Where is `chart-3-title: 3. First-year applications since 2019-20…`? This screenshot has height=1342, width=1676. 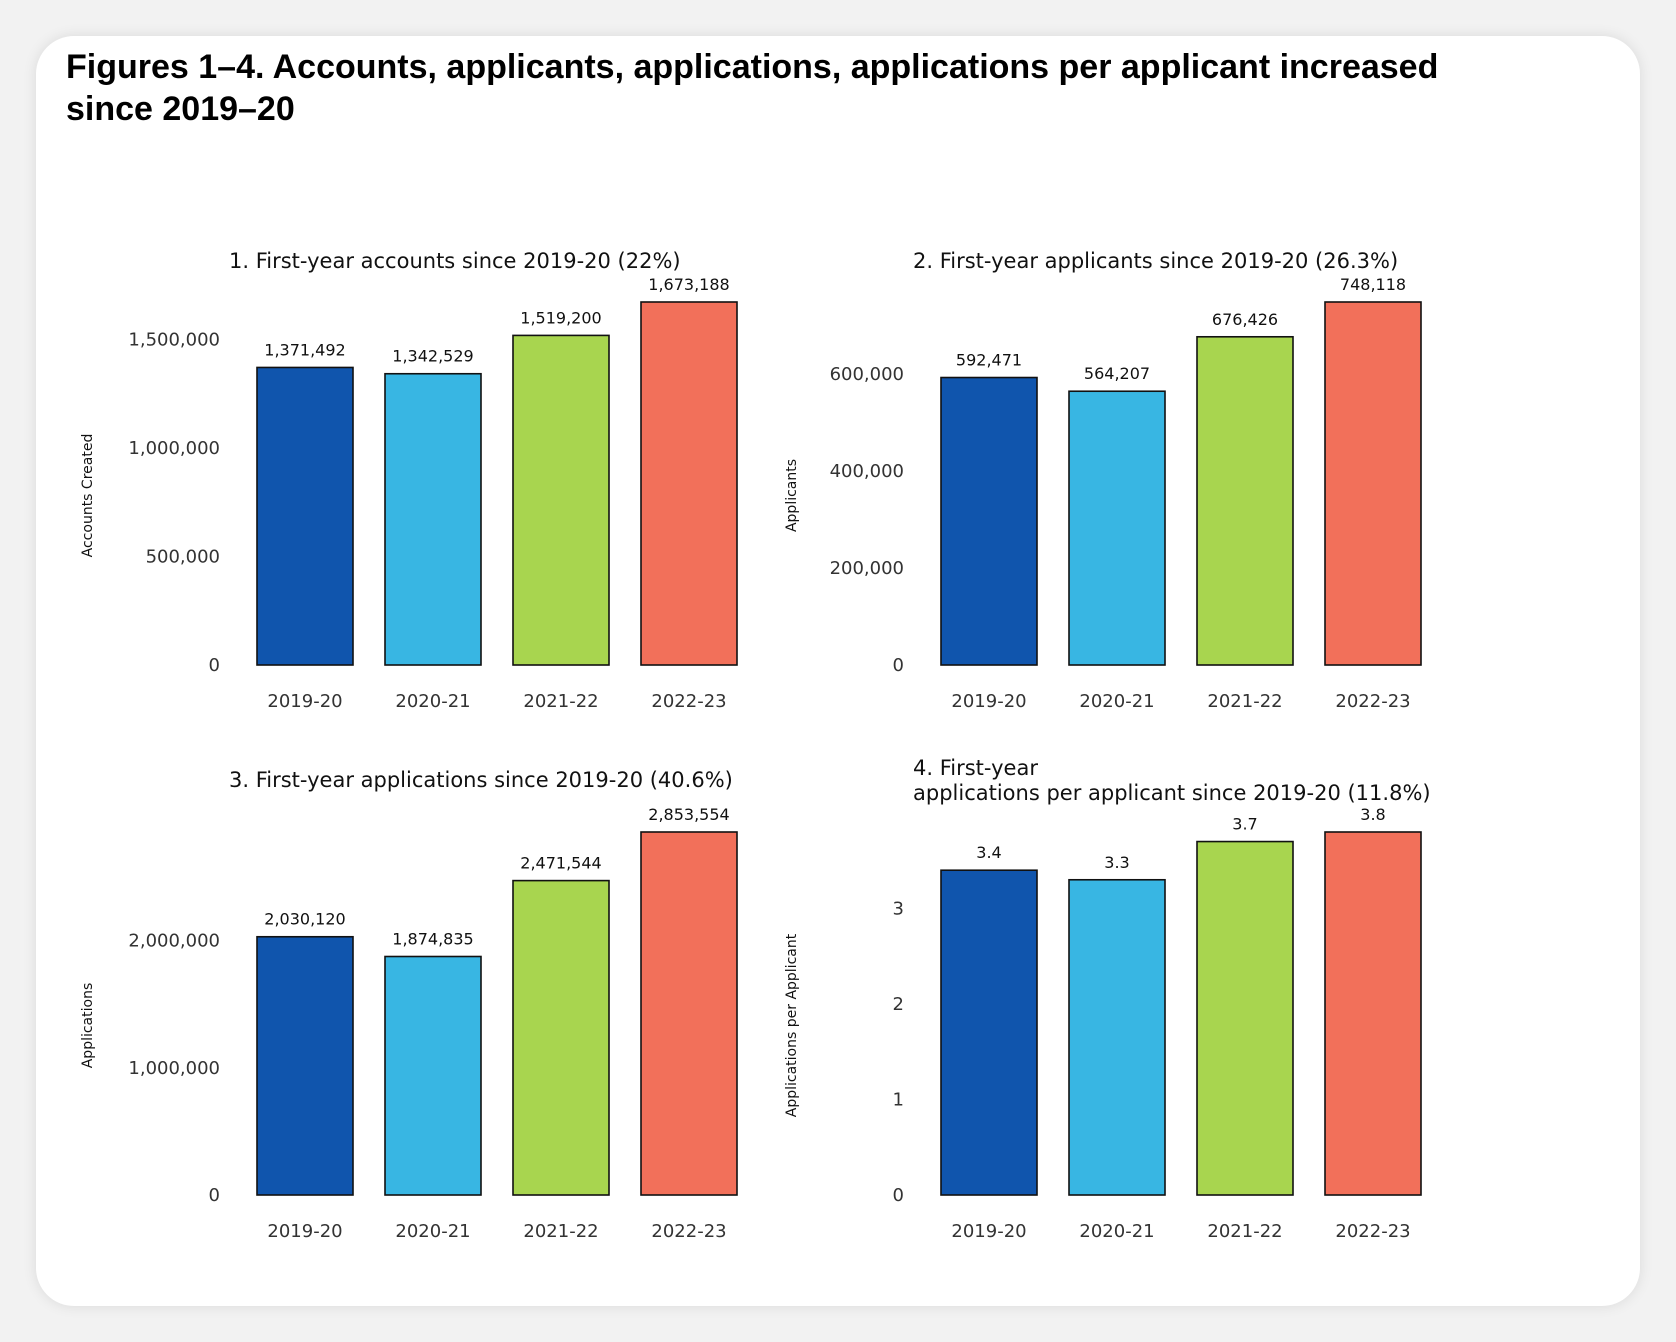 chart-3-title: 3. First-year applications since 2019-20… is located at coordinates (481, 780).